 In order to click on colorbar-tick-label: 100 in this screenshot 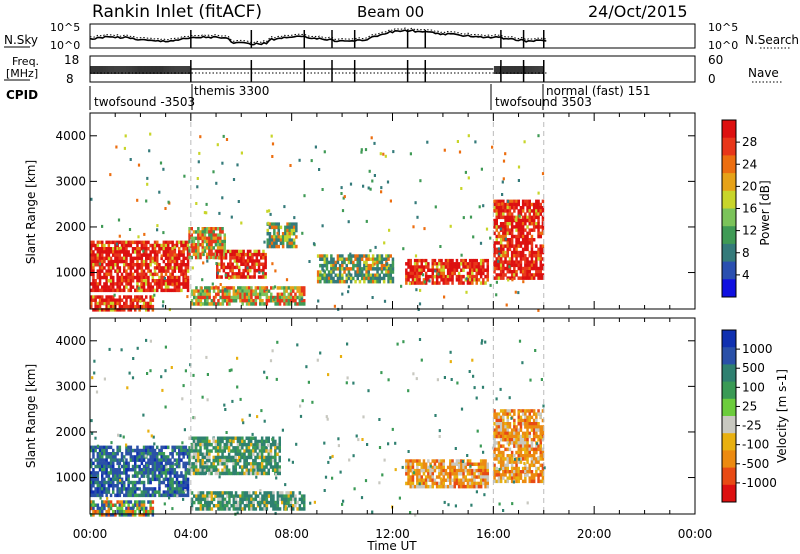, I will do `click(753, 387)`.